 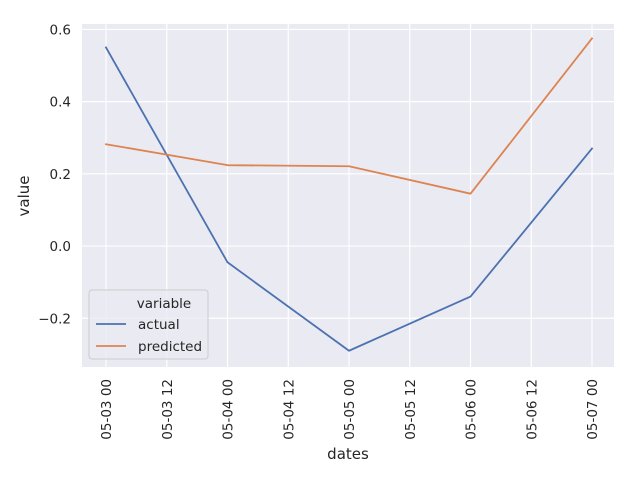 What do you see at coordinates (229, 409) in the screenshot?
I see `x-tick-label: 05-04 00` at bounding box center [229, 409].